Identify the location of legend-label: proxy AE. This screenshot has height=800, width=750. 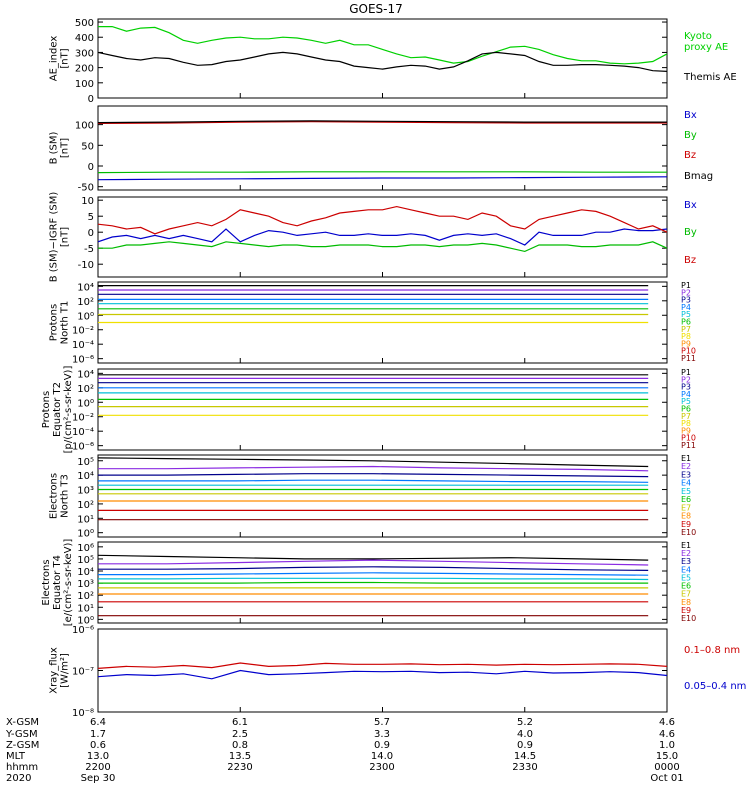
(706, 47).